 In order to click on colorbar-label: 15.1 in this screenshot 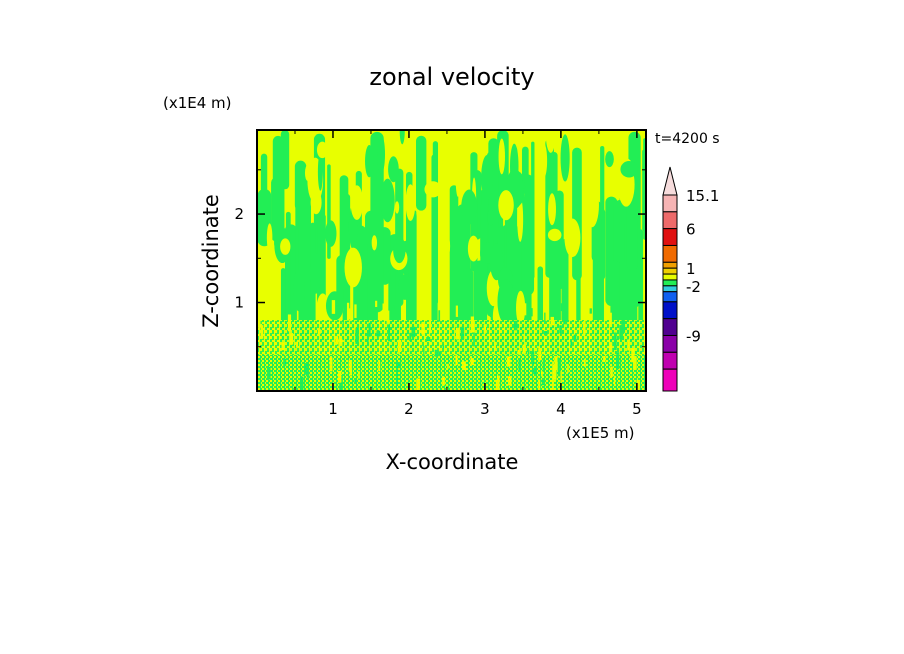, I will do `click(702, 196)`.